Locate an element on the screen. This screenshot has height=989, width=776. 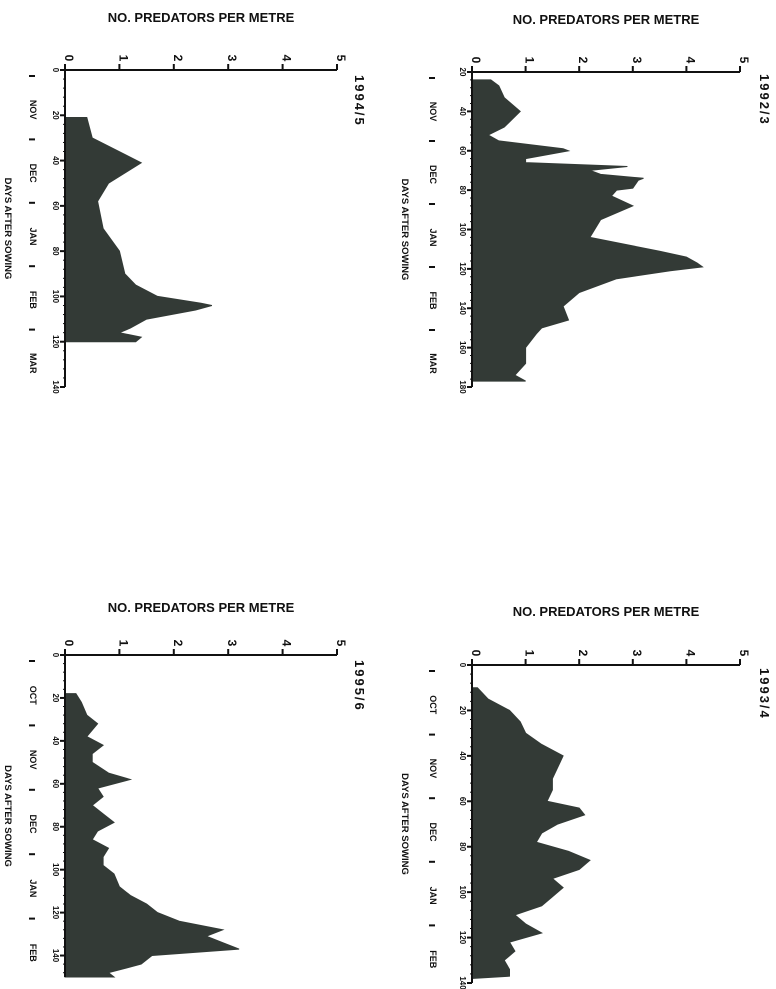
panel-title: 1992/3 is located at coordinates (764, 100).